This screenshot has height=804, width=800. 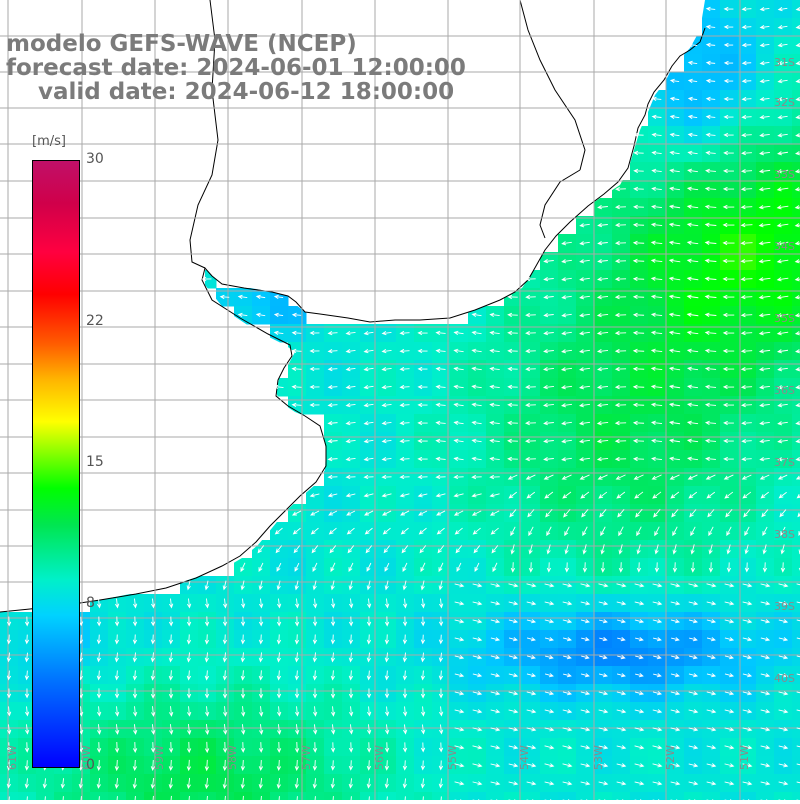 I want to click on longitude-label: 59W, so click(x=159, y=757).